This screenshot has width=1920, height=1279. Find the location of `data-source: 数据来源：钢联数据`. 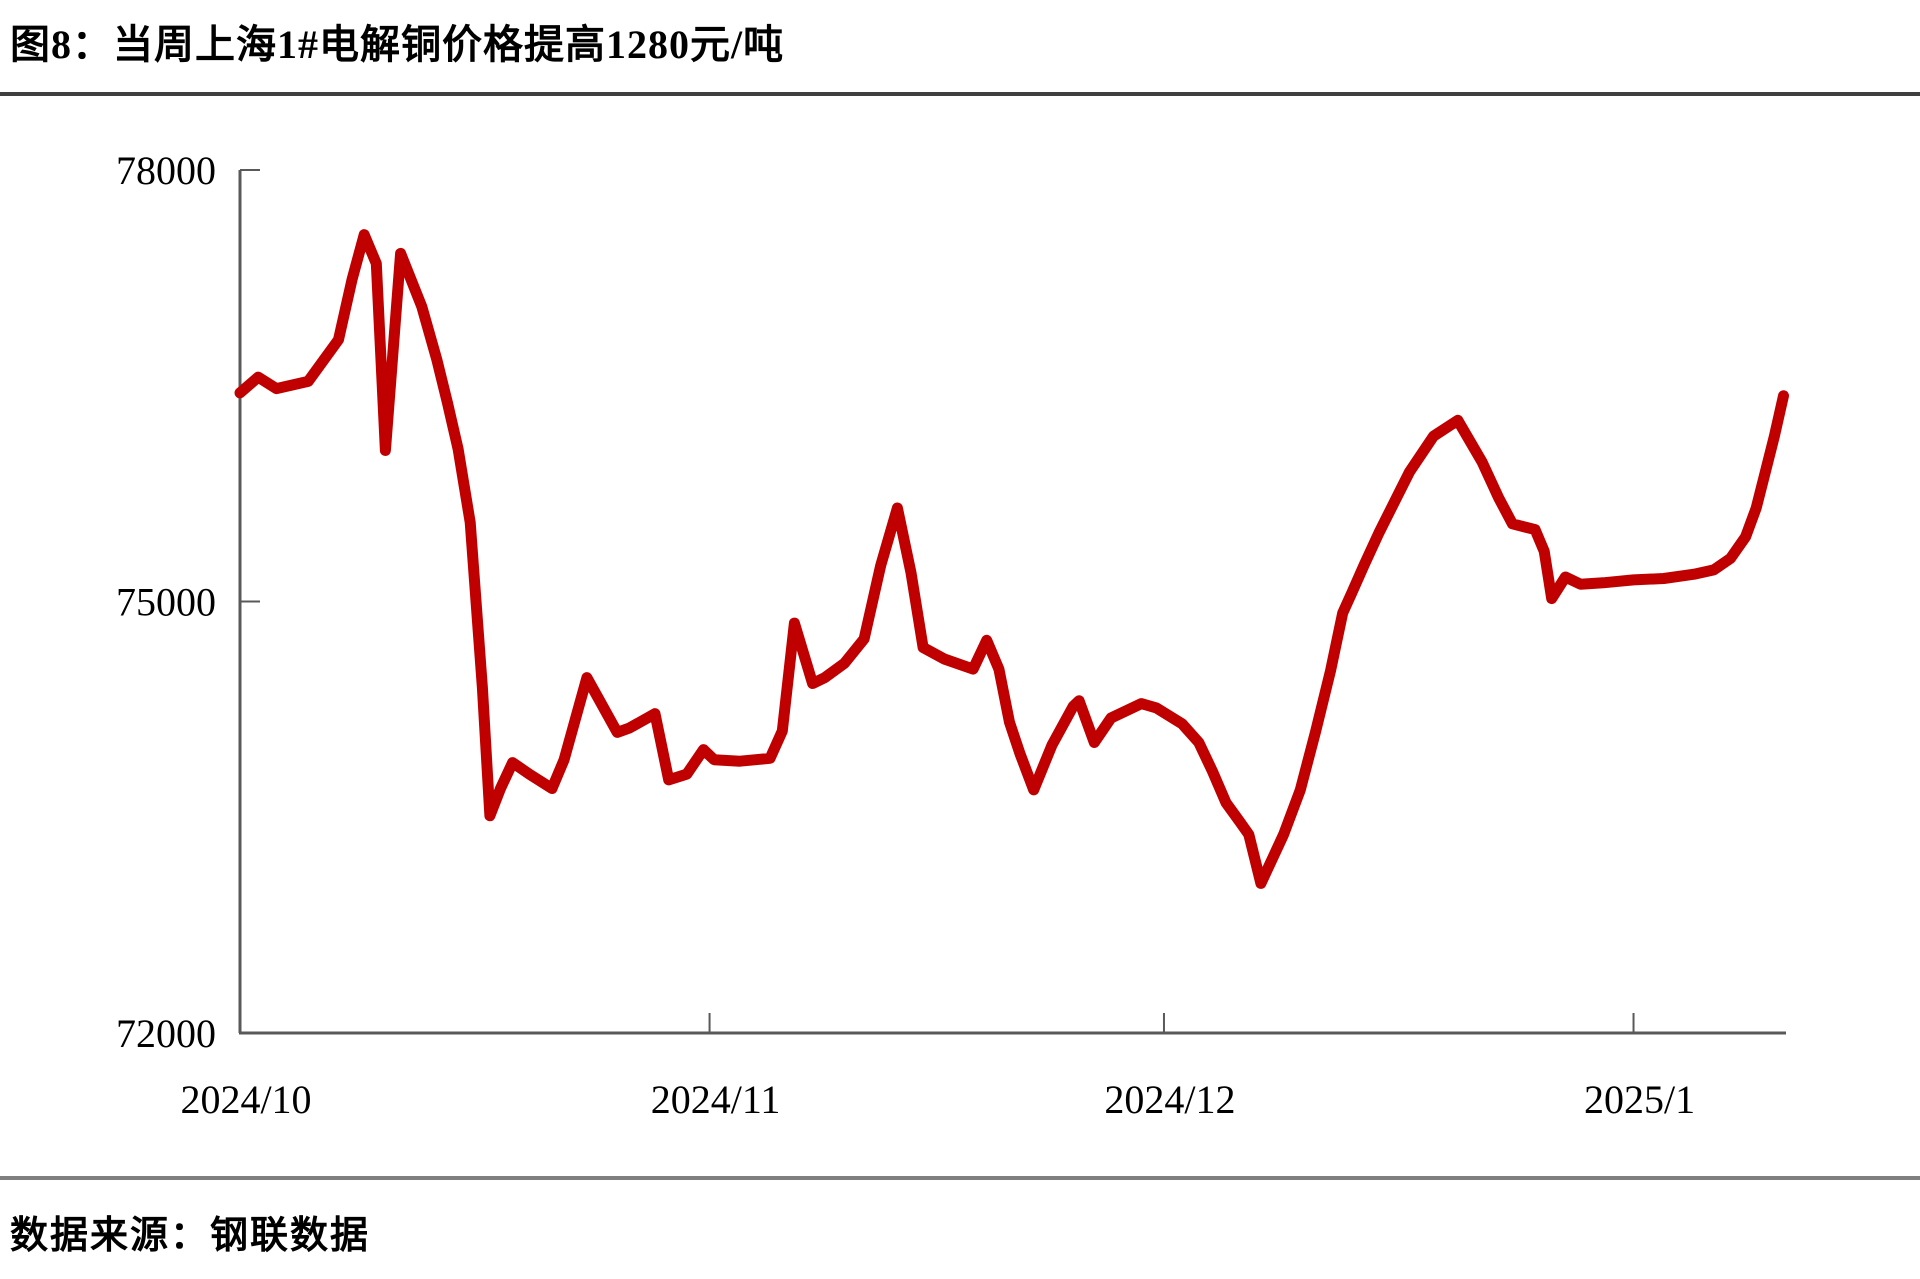

data-source: 数据来源：钢联数据 is located at coordinates (190, 1236).